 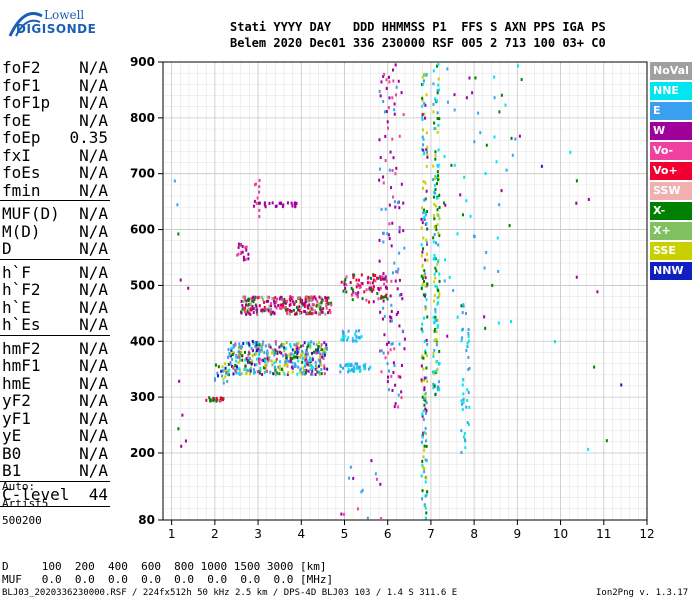 I want to click on param-key: foF2, so click(x=21, y=67).